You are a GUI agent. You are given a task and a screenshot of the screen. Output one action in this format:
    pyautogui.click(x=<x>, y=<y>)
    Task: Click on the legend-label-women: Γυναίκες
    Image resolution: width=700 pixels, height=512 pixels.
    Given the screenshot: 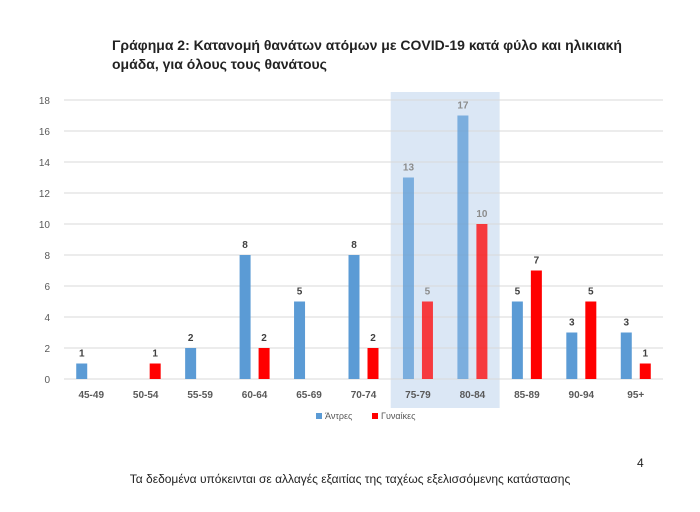 What is the action you would take?
    pyautogui.click(x=398, y=416)
    